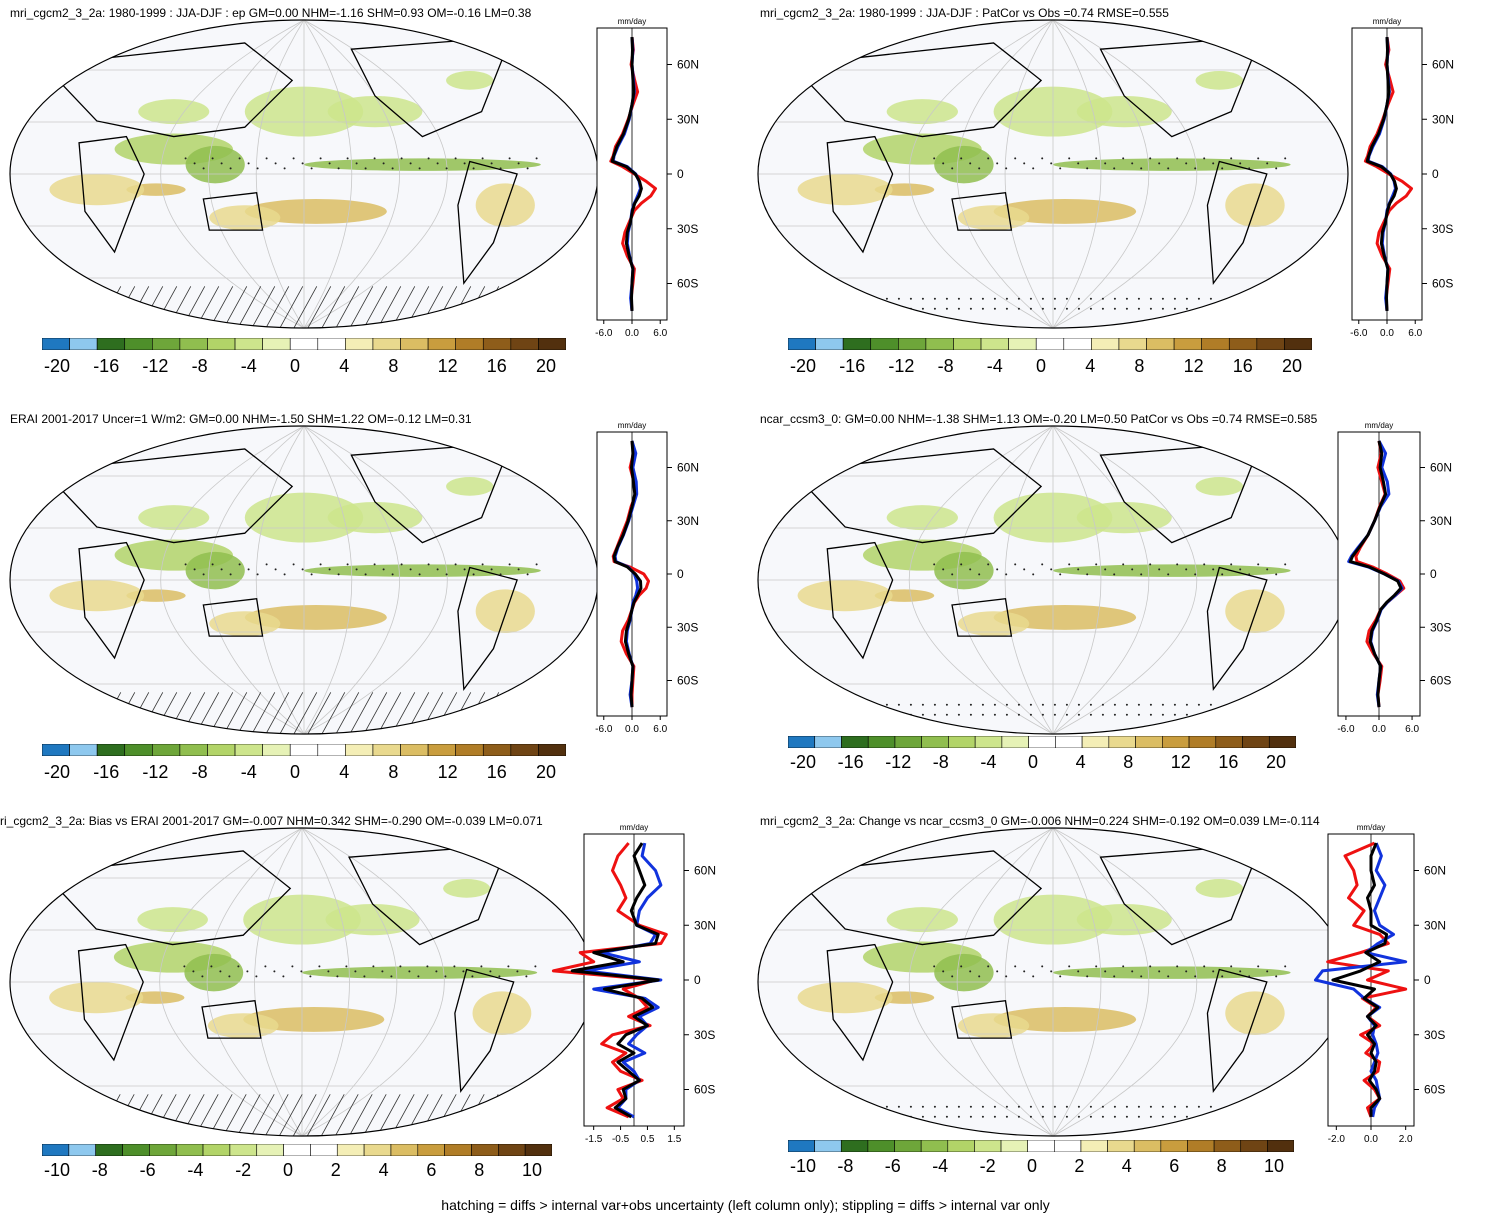 This screenshot has width=1491, height=1214. I want to click on x-tick-label: -0.5, so click(621, 1139).